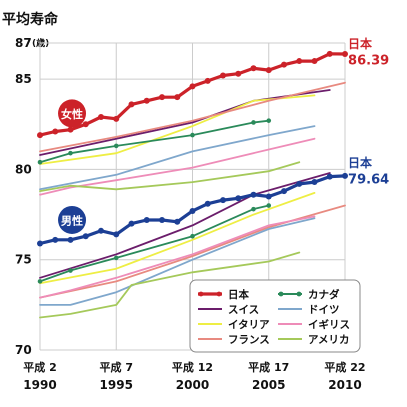 This screenshot has height=407, width=407. I want to click on legend-label: イタリア, so click(249, 325).